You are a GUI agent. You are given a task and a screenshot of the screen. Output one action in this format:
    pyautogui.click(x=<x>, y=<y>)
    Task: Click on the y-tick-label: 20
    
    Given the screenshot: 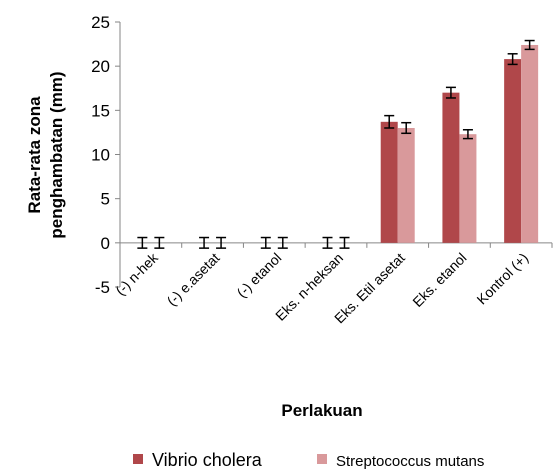 What is the action you would take?
    pyautogui.click(x=100, y=66)
    